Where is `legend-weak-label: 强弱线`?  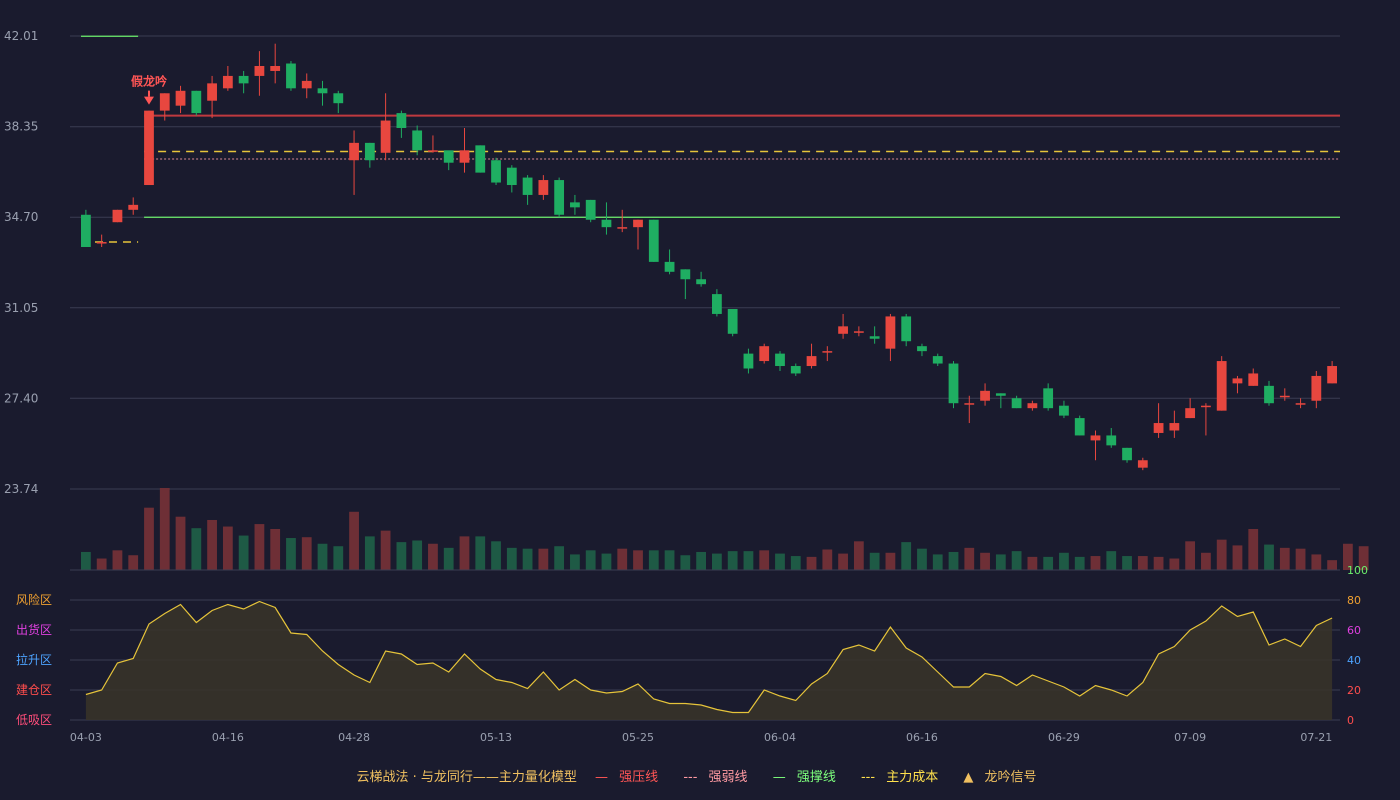 legend-weak-label: 强弱线 is located at coordinates (728, 777).